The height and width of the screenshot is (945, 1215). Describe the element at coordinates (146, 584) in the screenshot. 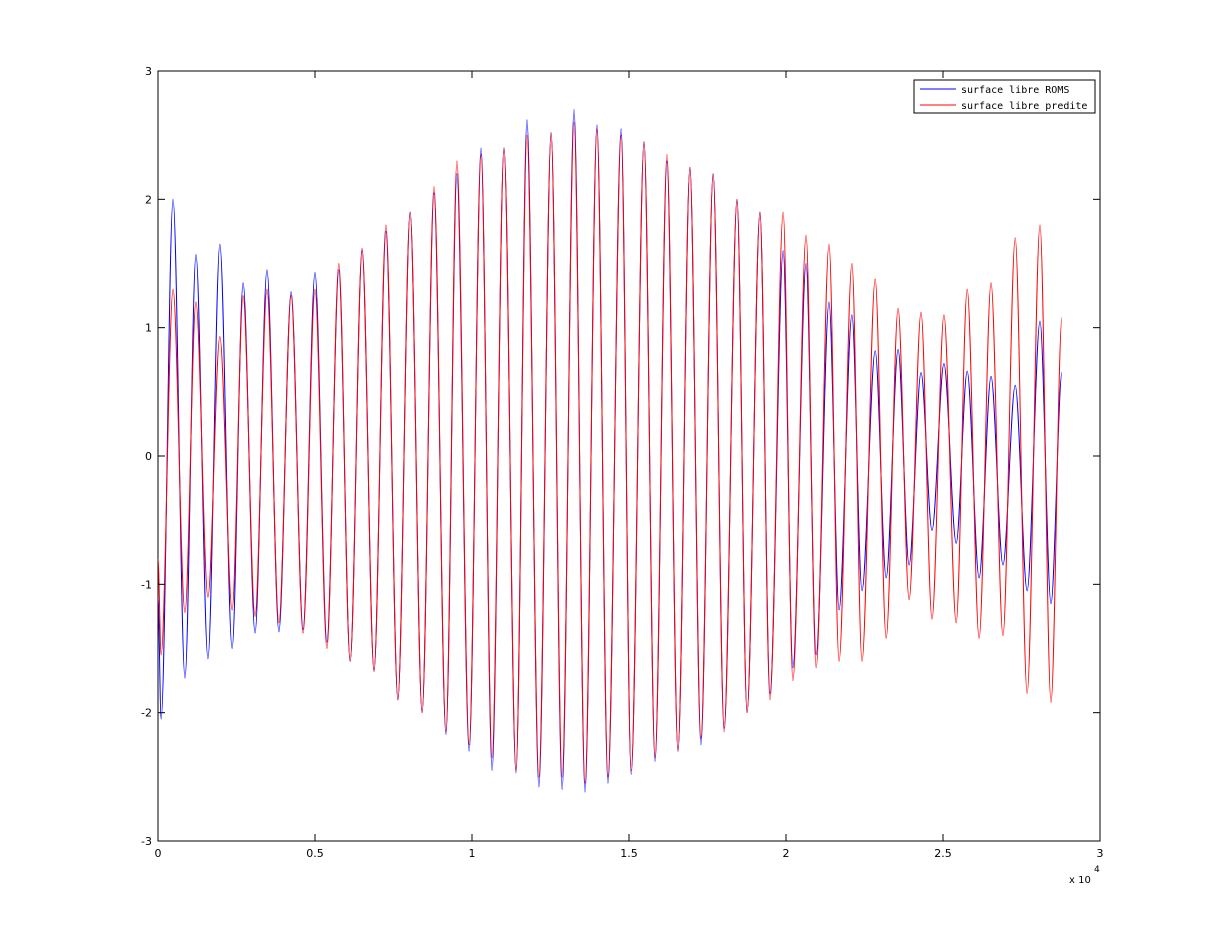

I see `y-tick-label: -1` at that location.